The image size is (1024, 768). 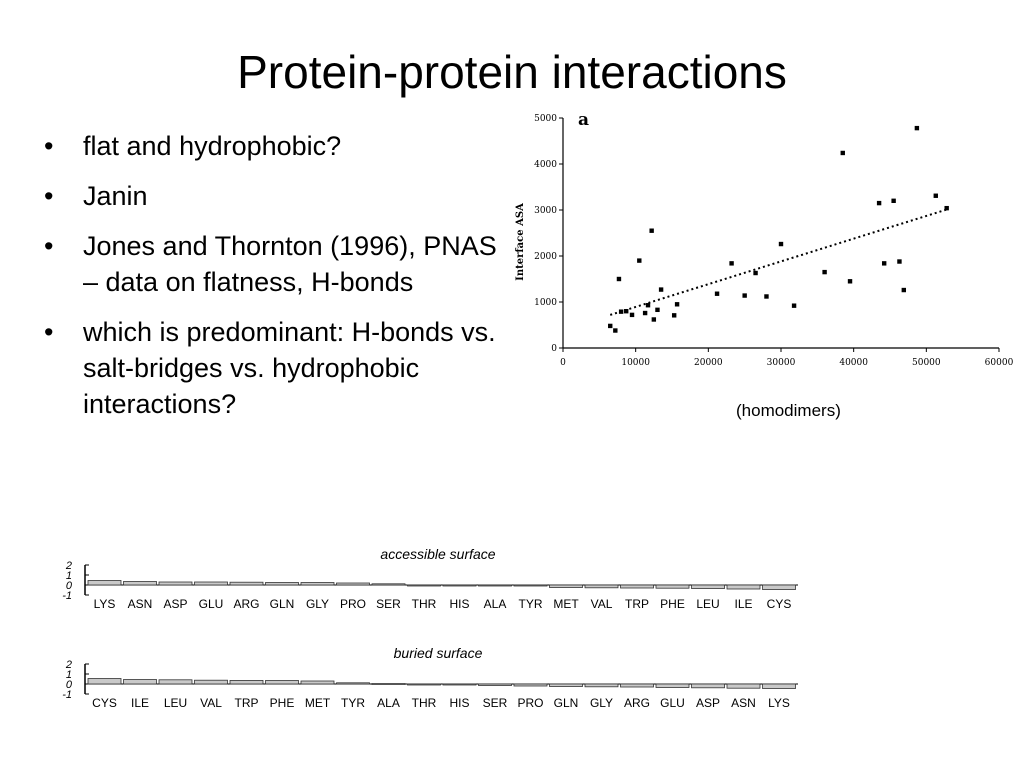 I want to click on residue-label: GLY, so click(x=317, y=604).